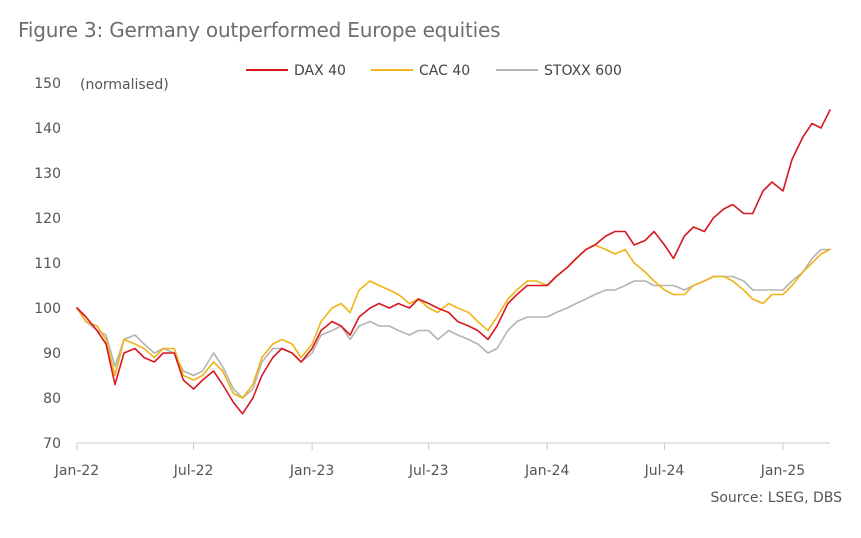  What do you see at coordinates (76, 471) in the screenshot?
I see `x-tick-label: Jan-22` at bounding box center [76, 471].